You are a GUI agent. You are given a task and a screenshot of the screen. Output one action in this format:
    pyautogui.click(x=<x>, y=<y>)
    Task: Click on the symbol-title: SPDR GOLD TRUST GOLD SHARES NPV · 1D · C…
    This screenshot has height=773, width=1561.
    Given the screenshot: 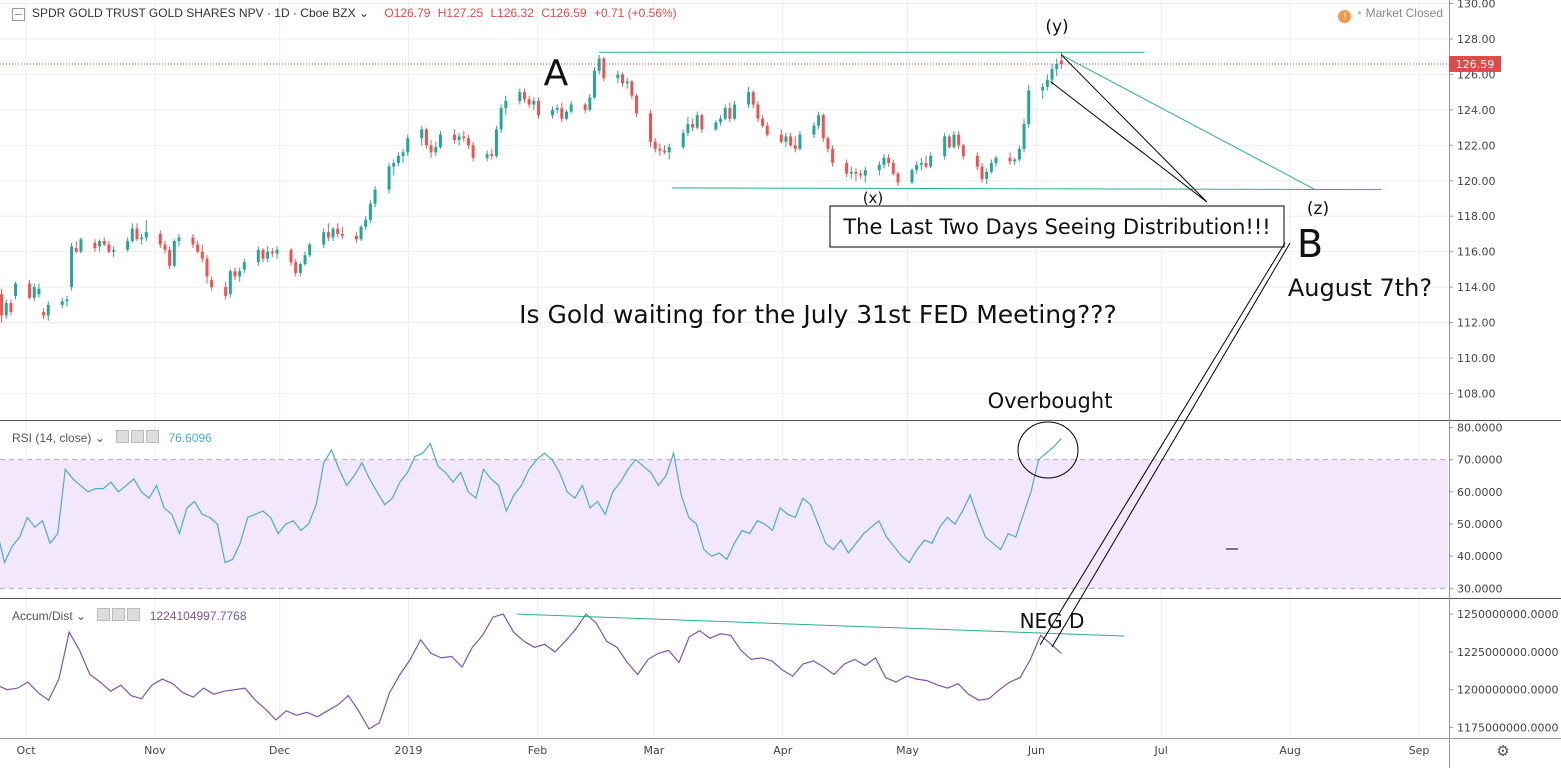 What is the action you would take?
    pyautogui.click(x=194, y=13)
    